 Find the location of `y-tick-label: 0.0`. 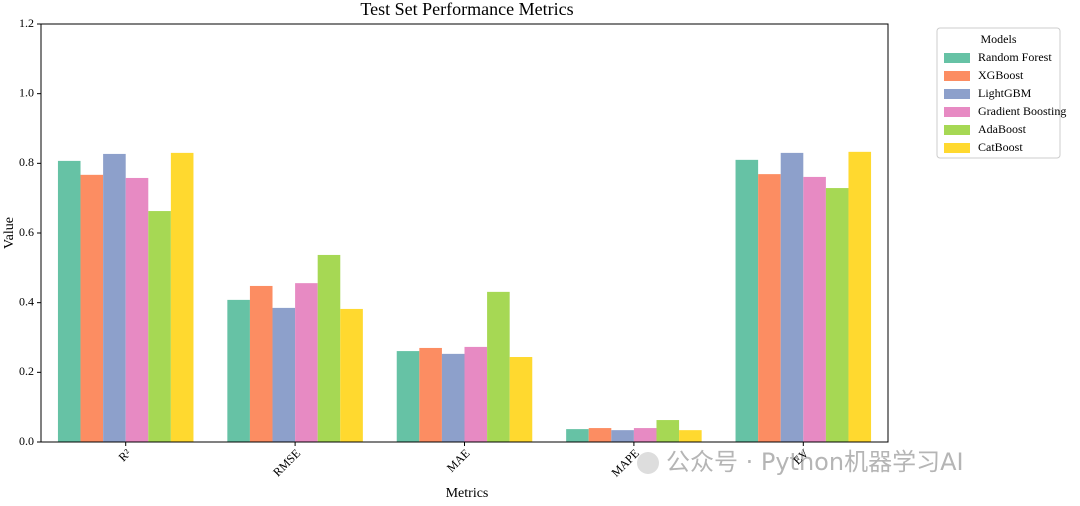

y-tick-label: 0.0 is located at coordinates (26, 441).